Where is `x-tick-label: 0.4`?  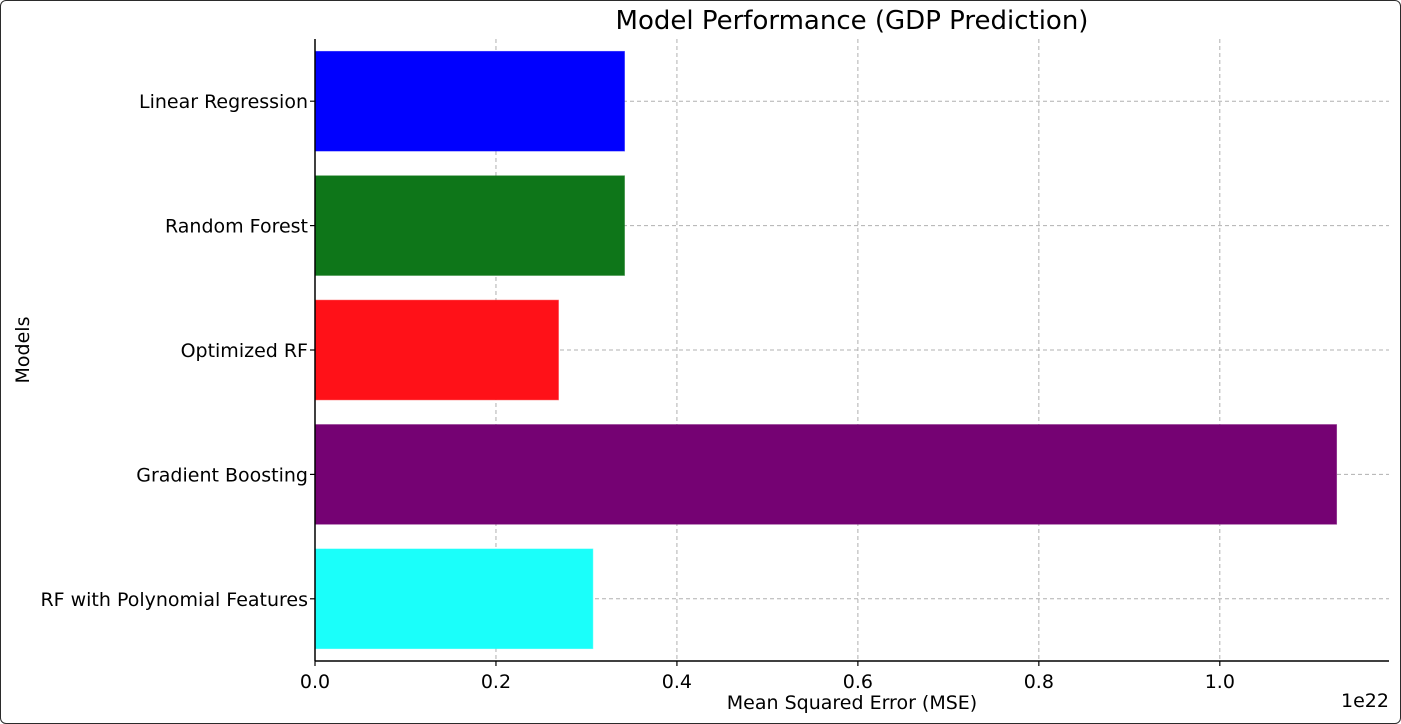
x-tick-label: 0.4 is located at coordinates (677, 682).